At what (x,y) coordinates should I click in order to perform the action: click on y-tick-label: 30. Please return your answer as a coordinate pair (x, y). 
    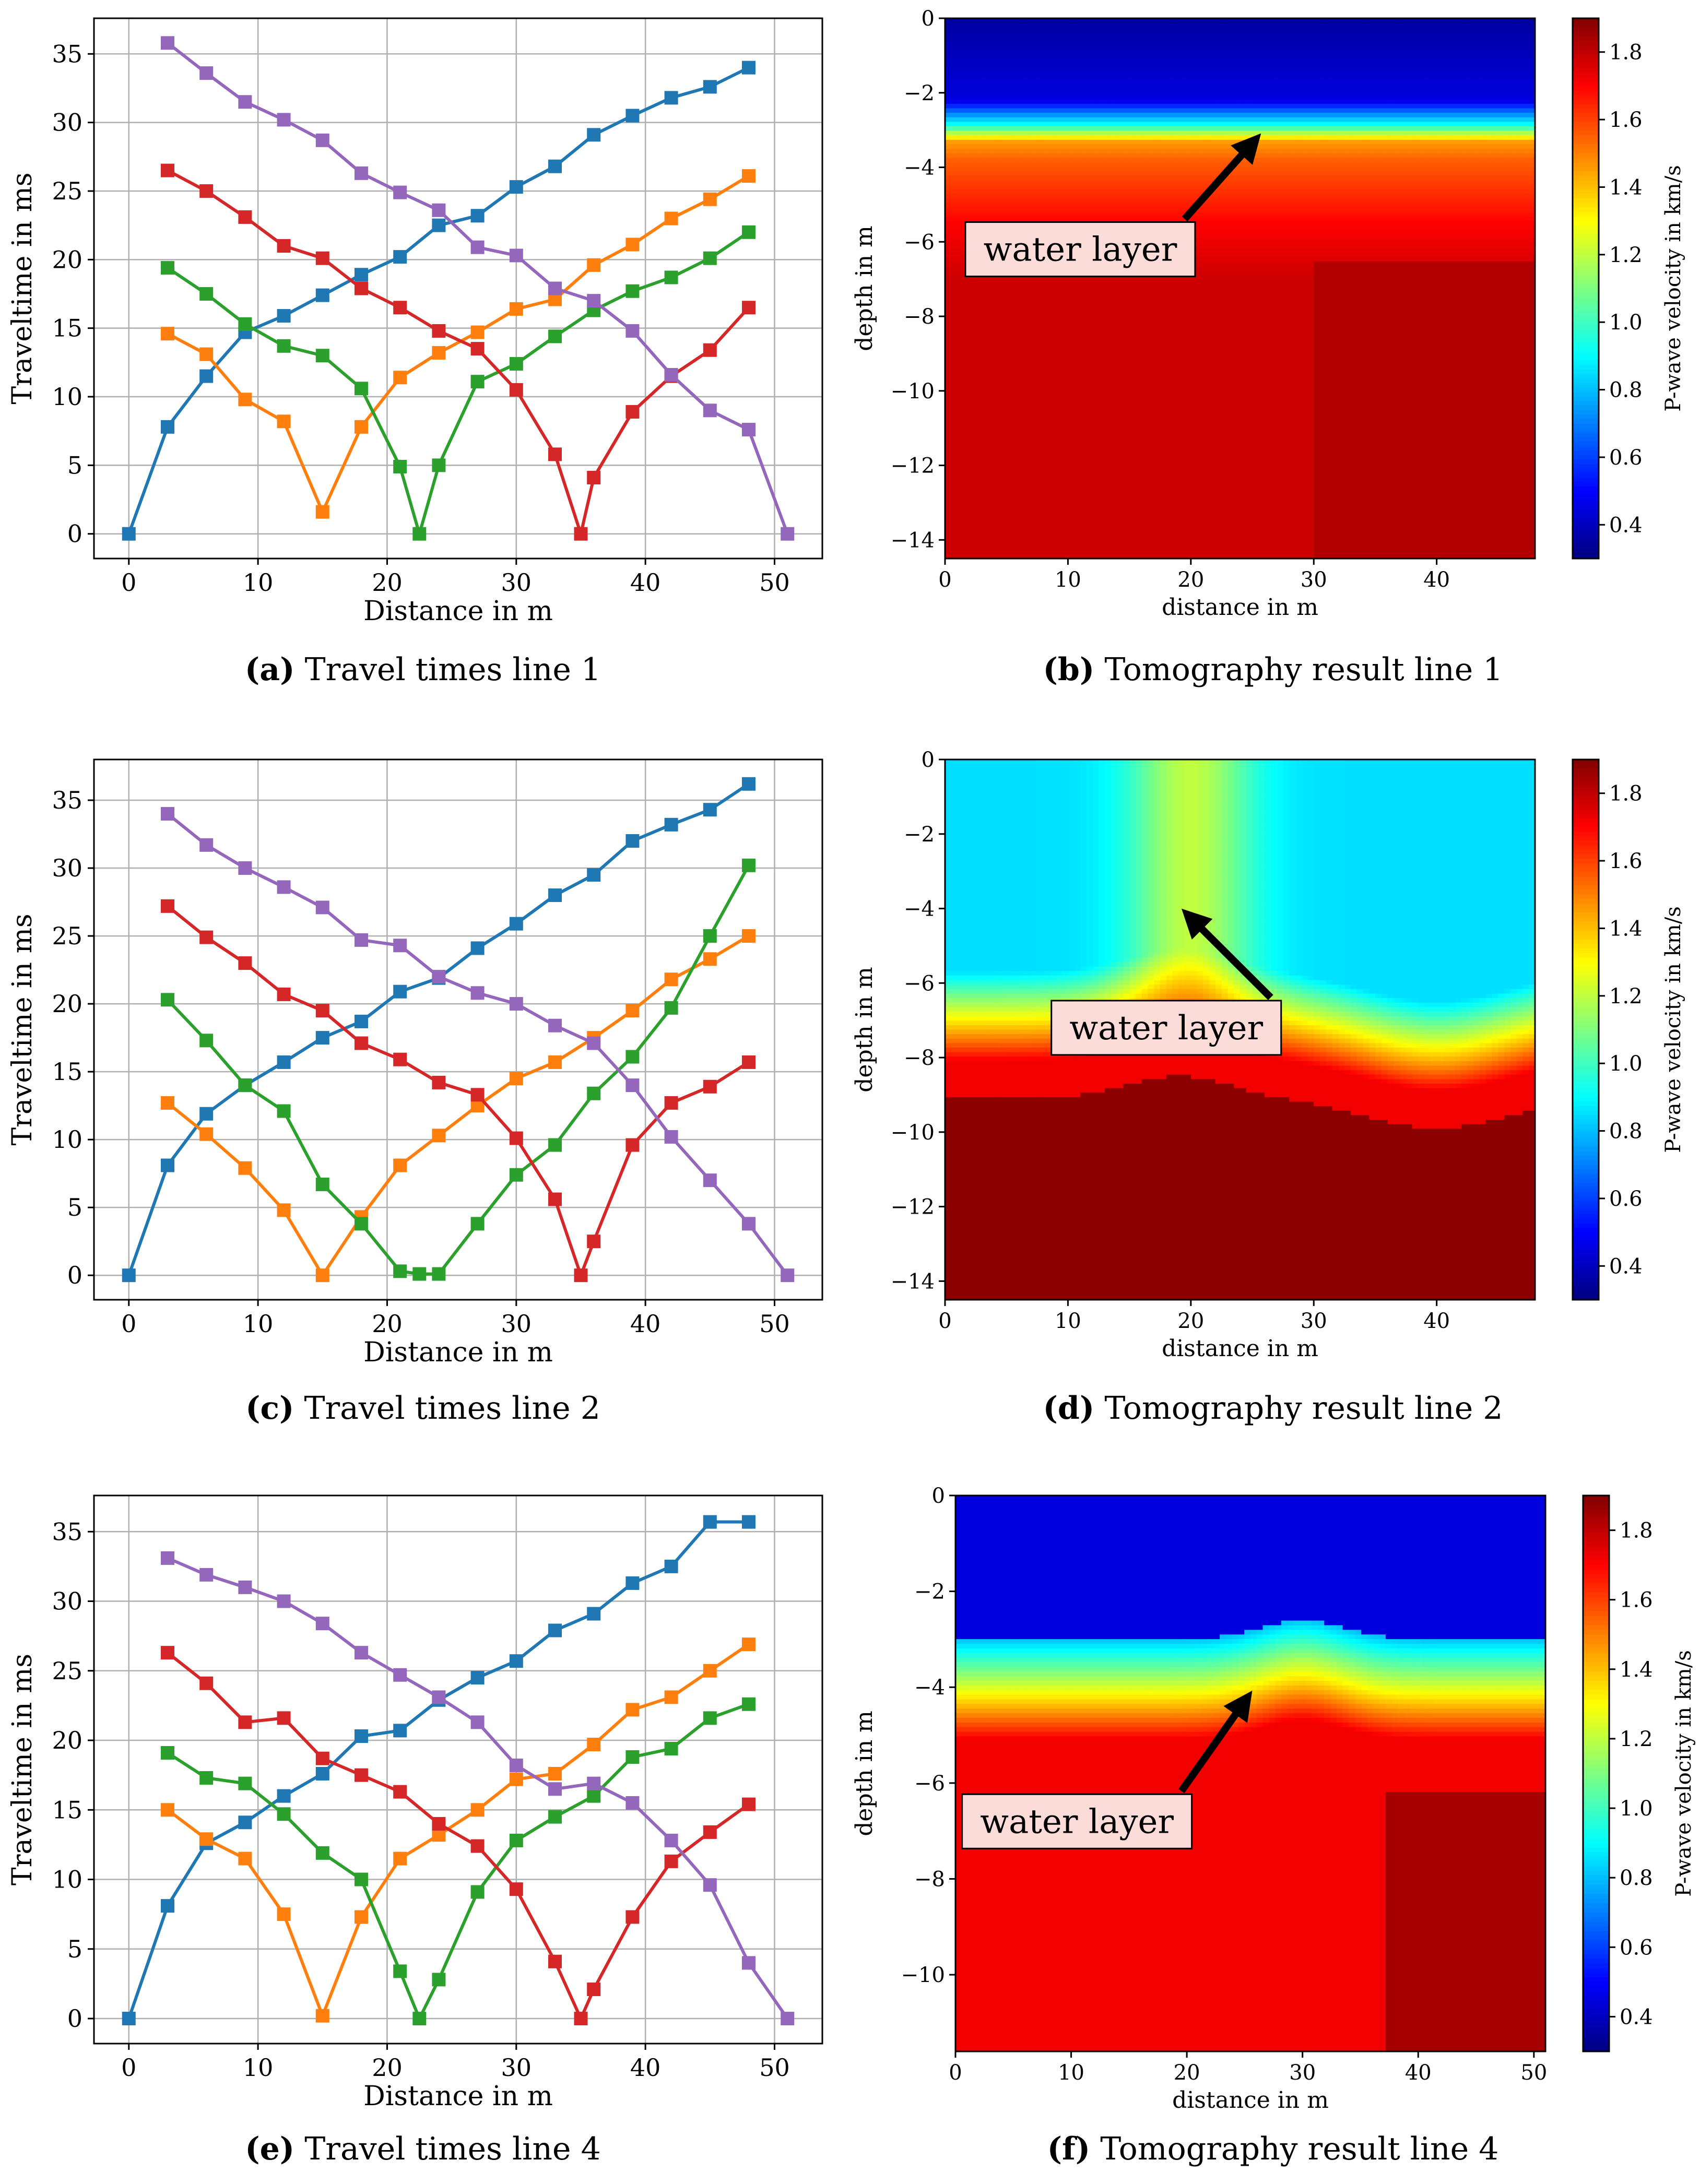
    Looking at the image, I should click on (67, 123).